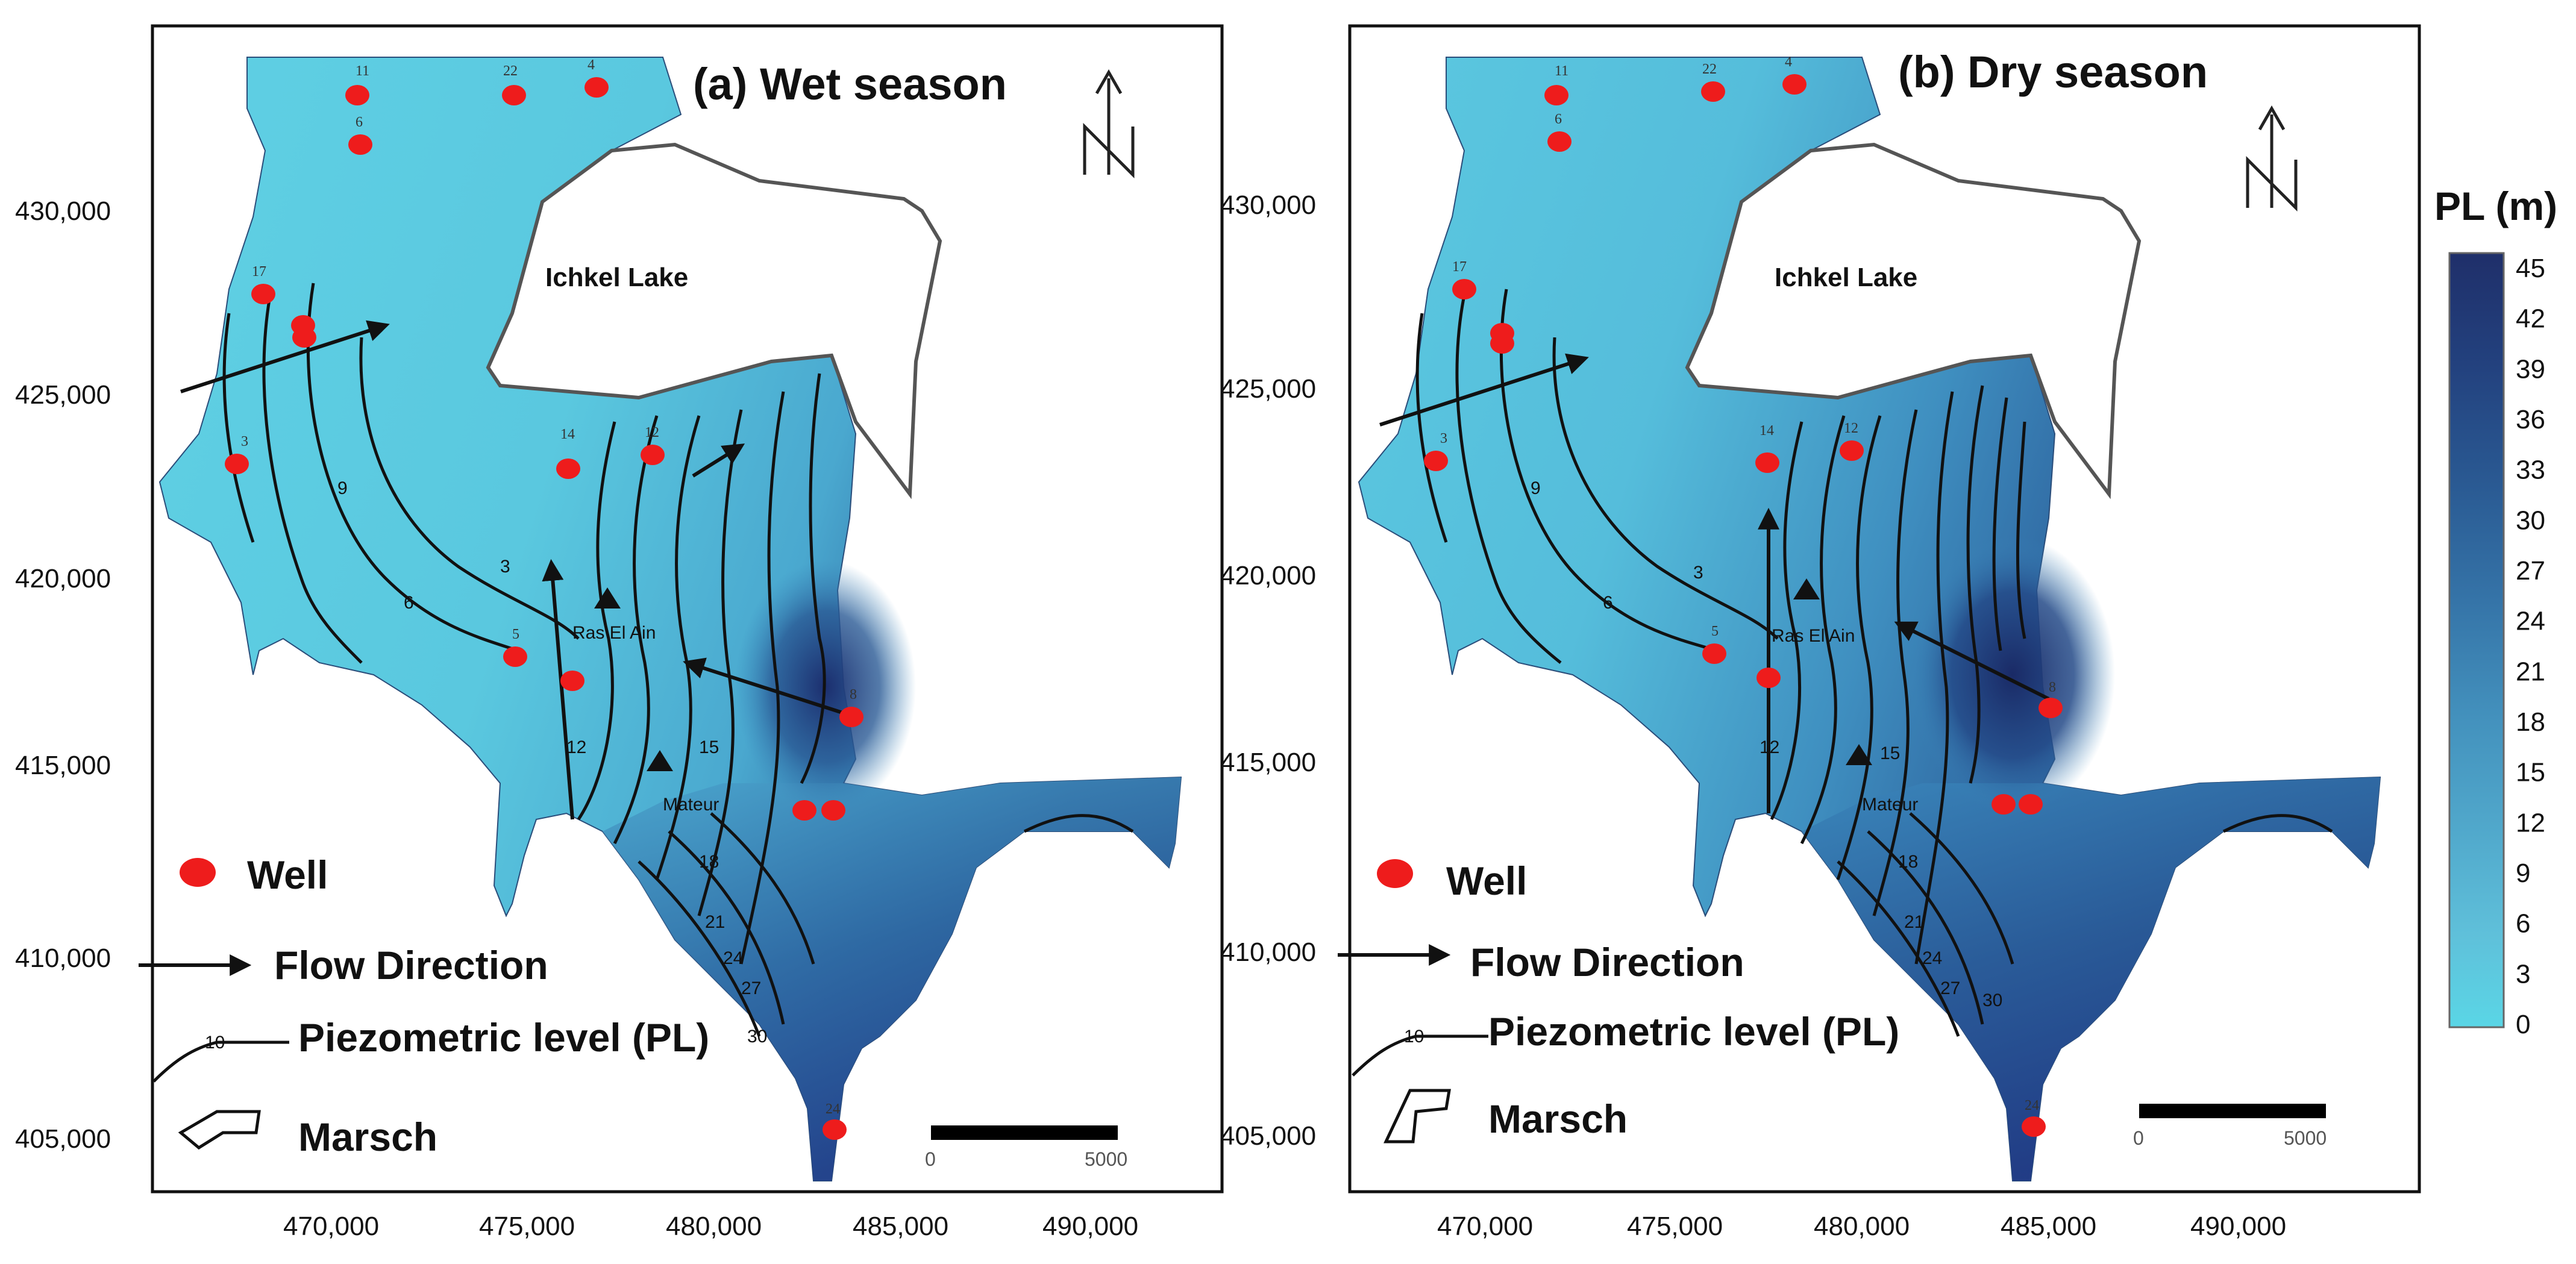  Describe the element at coordinates (2530, 268) in the screenshot. I see `colorbar-tick-label: 45` at that location.